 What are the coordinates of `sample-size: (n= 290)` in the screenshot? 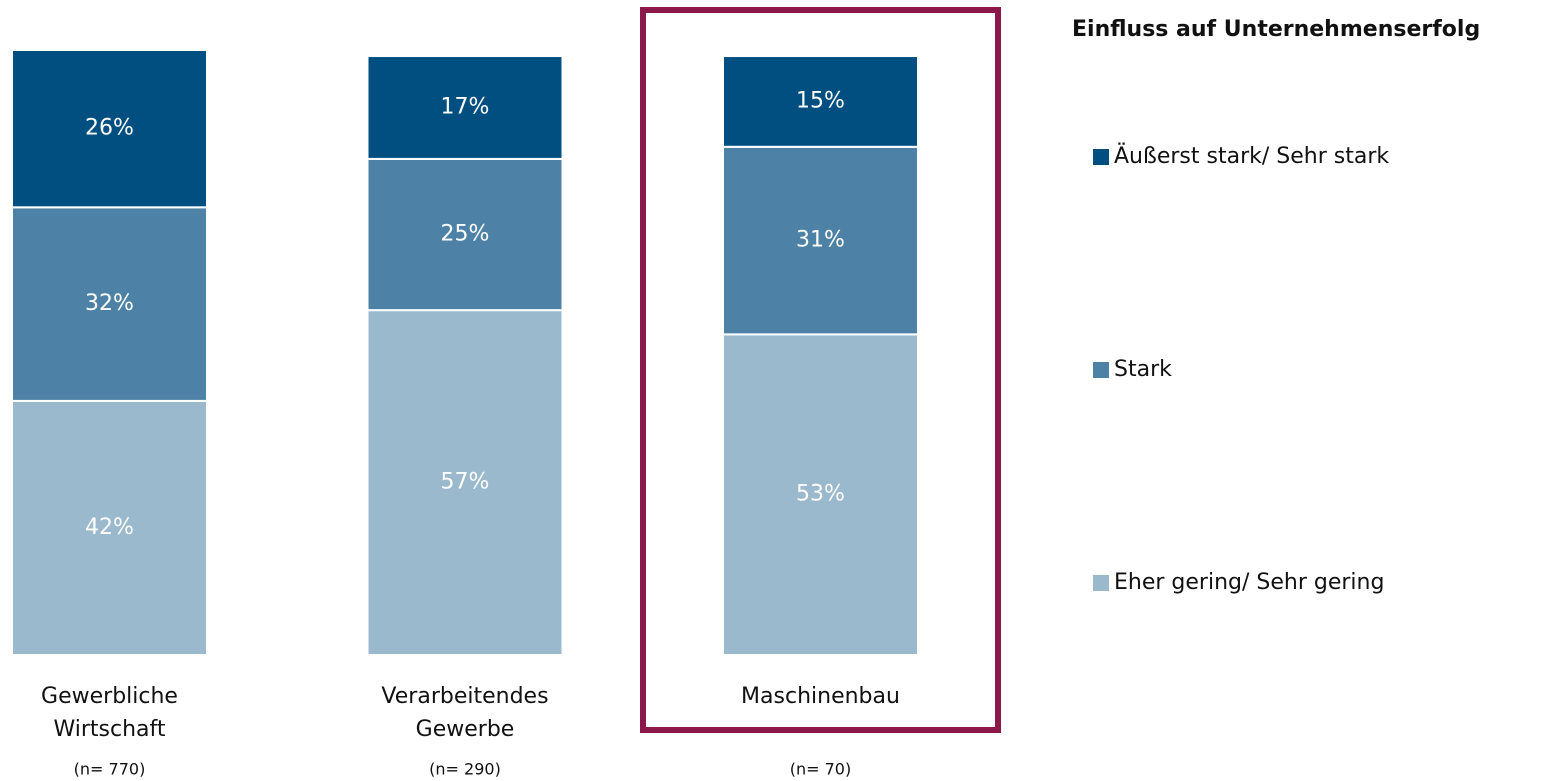 It's located at (465, 769).